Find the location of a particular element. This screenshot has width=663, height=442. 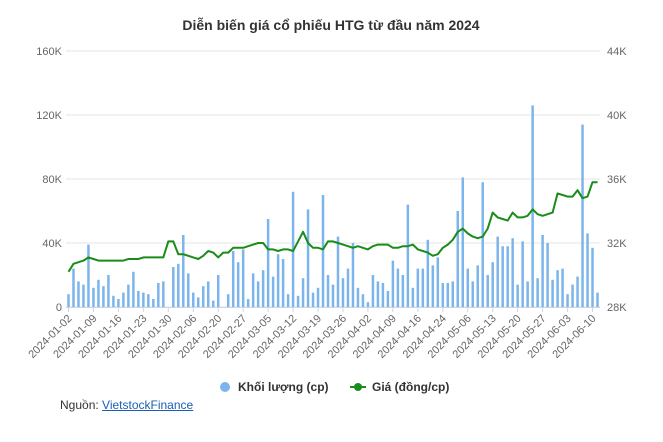

source-link: VietstockFinance is located at coordinates (148, 405).